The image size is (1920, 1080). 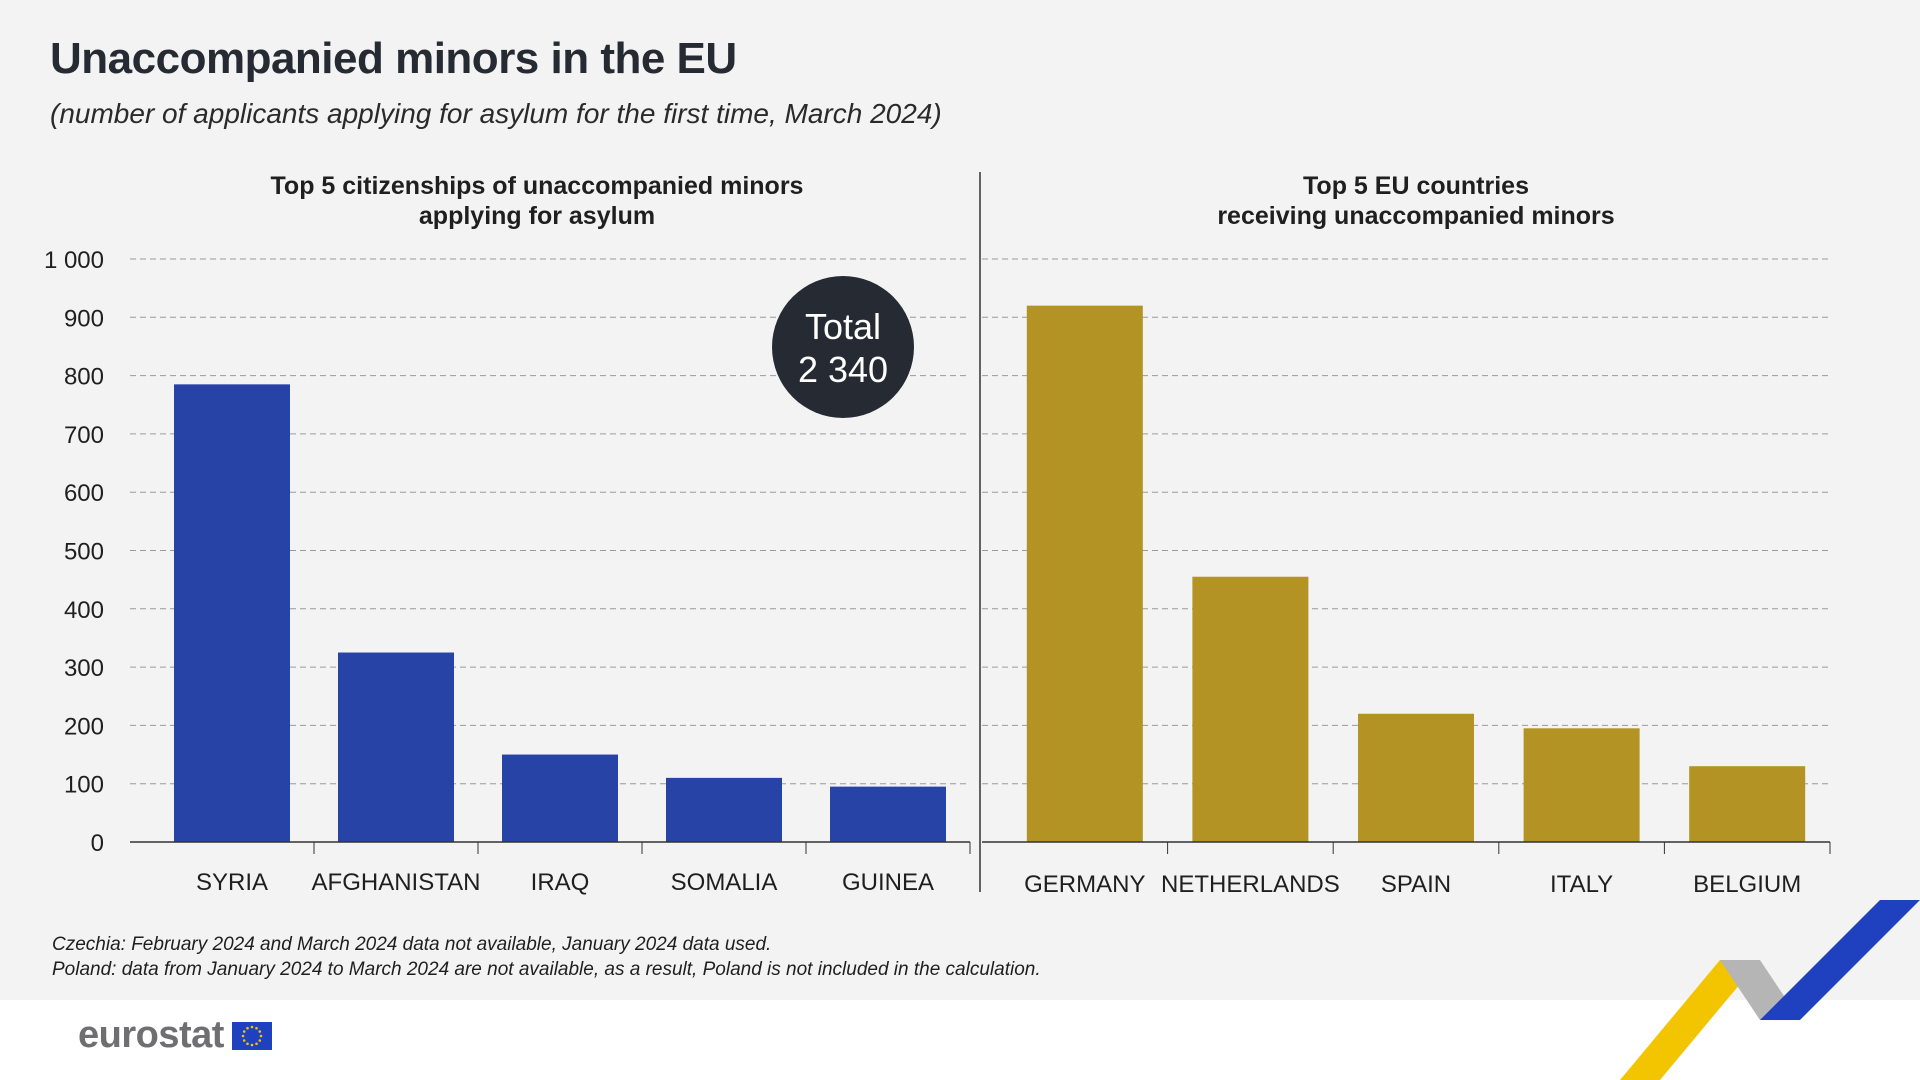 What do you see at coordinates (1840, 960) in the screenshot?
I see `ribbon-blue-band` at bounding box center [1840, 960].